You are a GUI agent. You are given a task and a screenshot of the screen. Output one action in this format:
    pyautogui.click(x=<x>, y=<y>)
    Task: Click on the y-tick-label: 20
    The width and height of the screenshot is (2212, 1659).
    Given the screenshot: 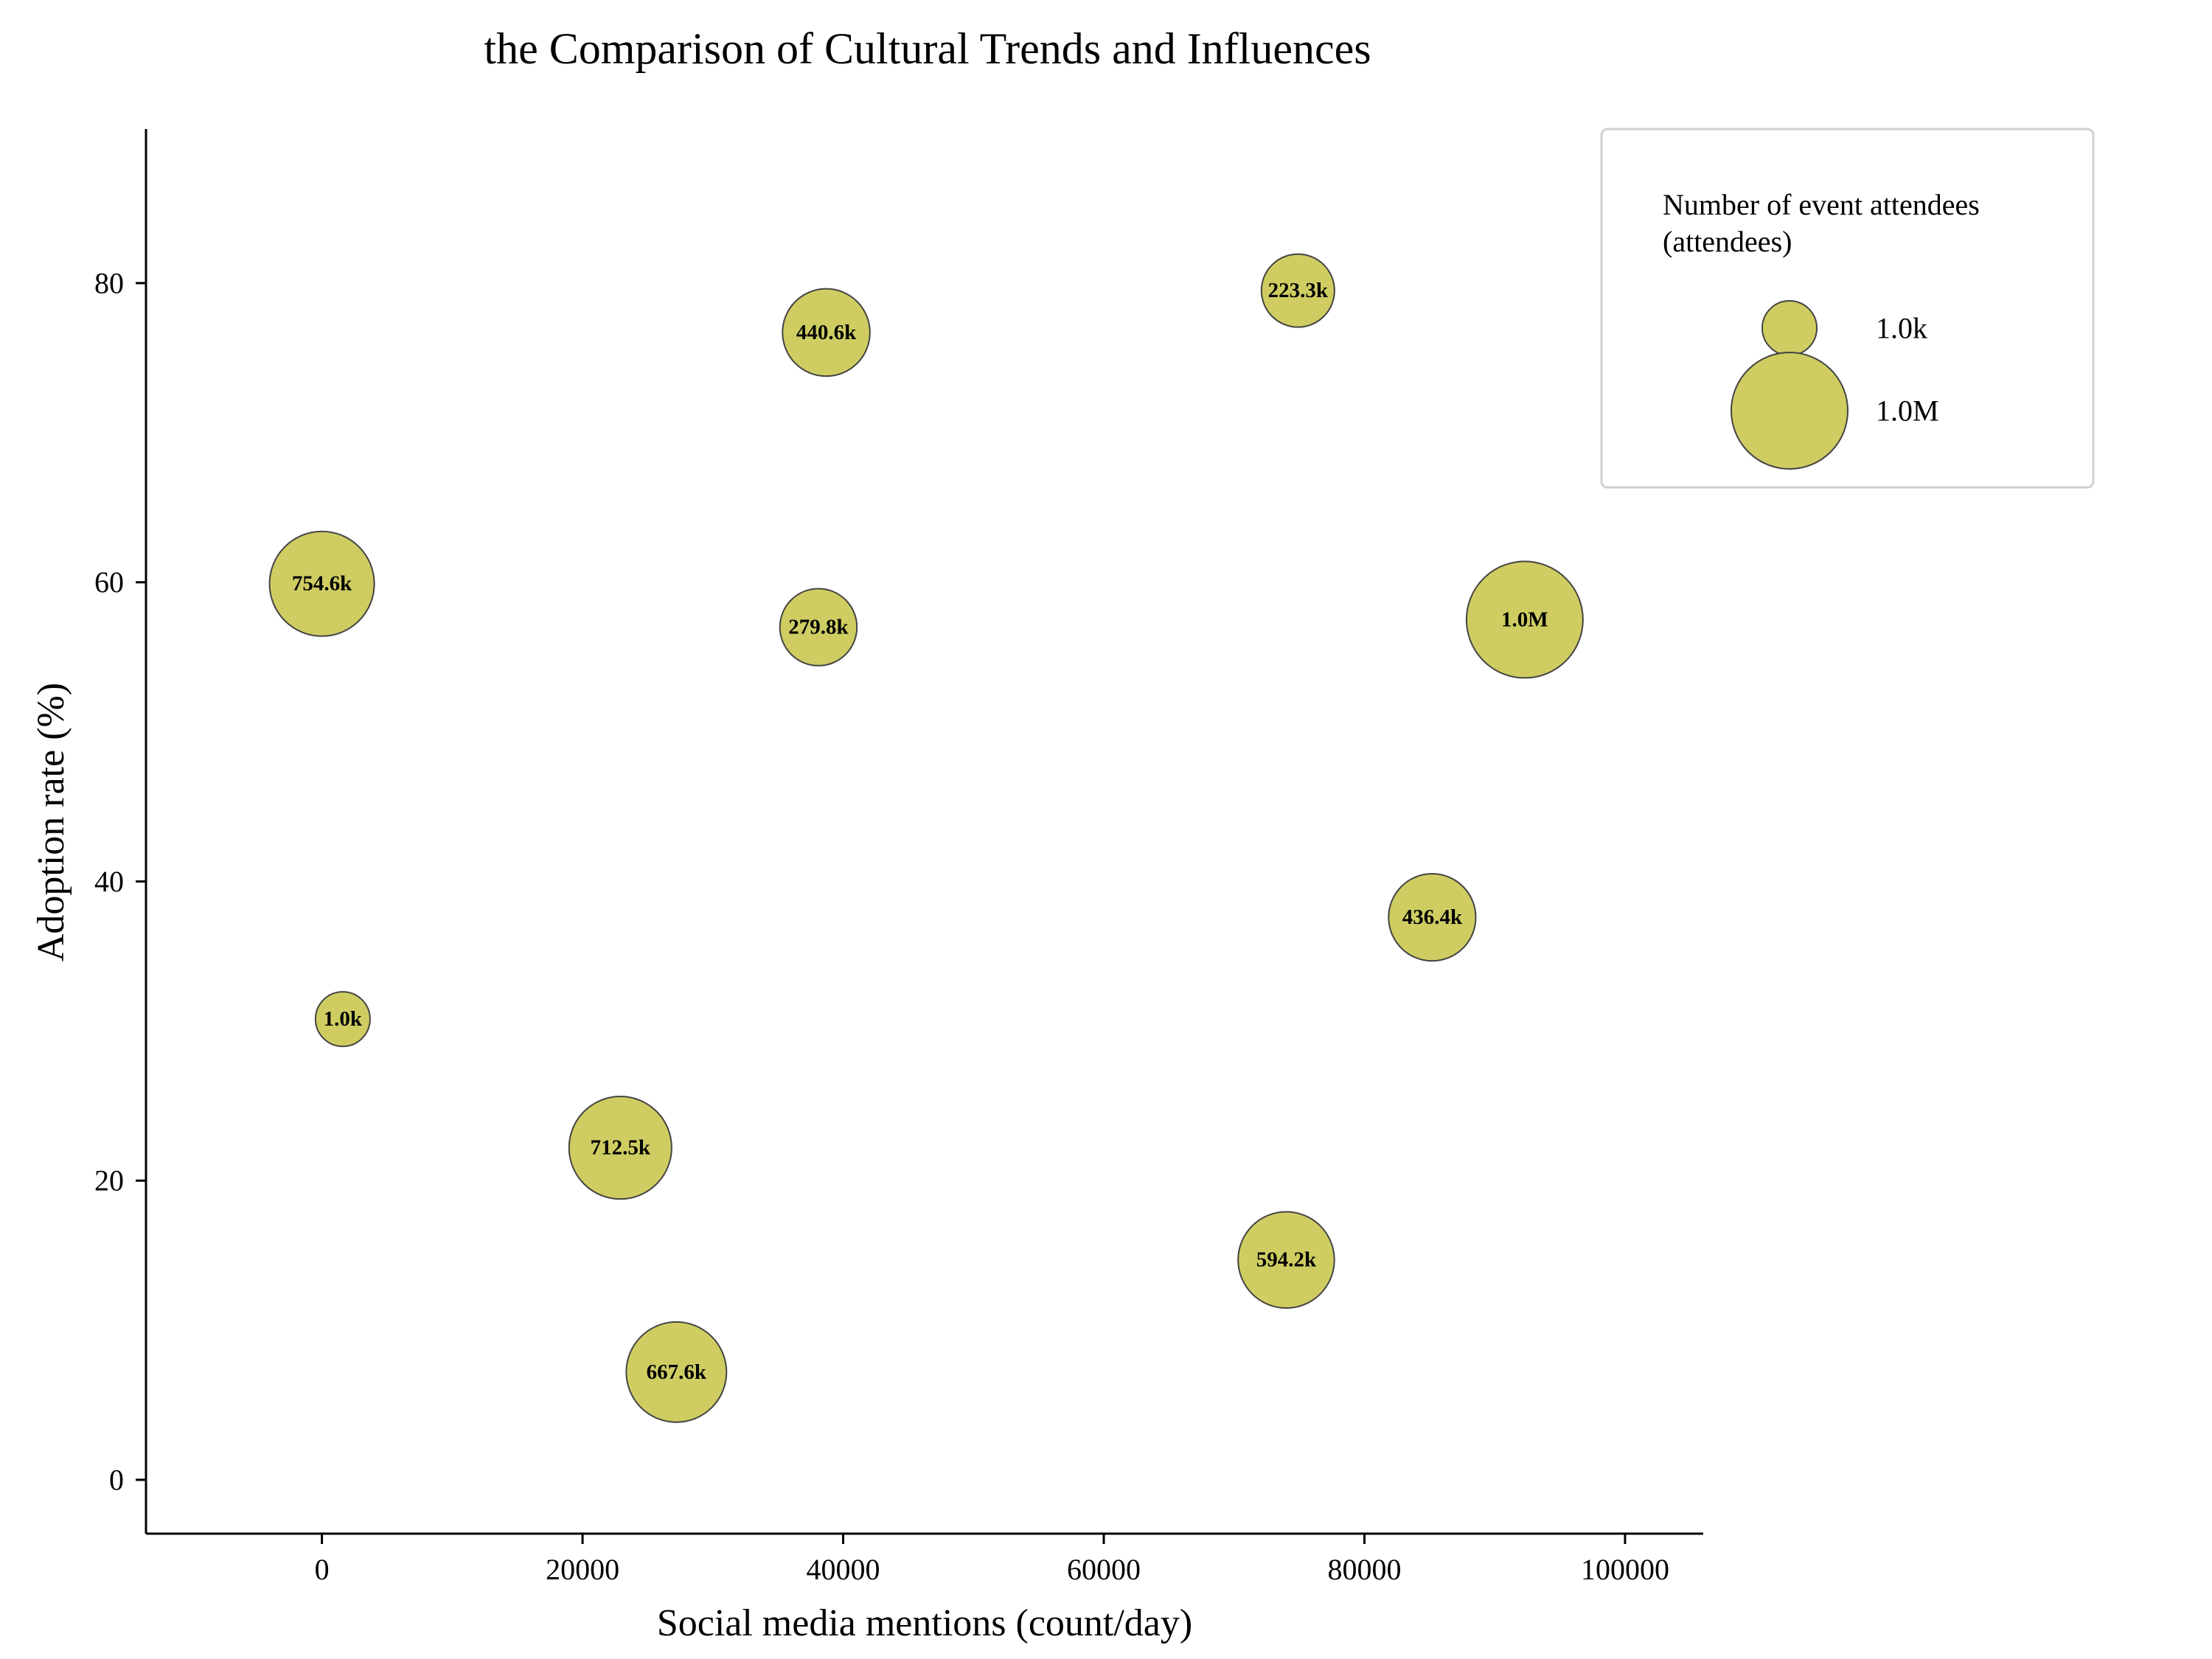 What is the action you would take?
    pyautogui.click(x=109, y=1180)
    